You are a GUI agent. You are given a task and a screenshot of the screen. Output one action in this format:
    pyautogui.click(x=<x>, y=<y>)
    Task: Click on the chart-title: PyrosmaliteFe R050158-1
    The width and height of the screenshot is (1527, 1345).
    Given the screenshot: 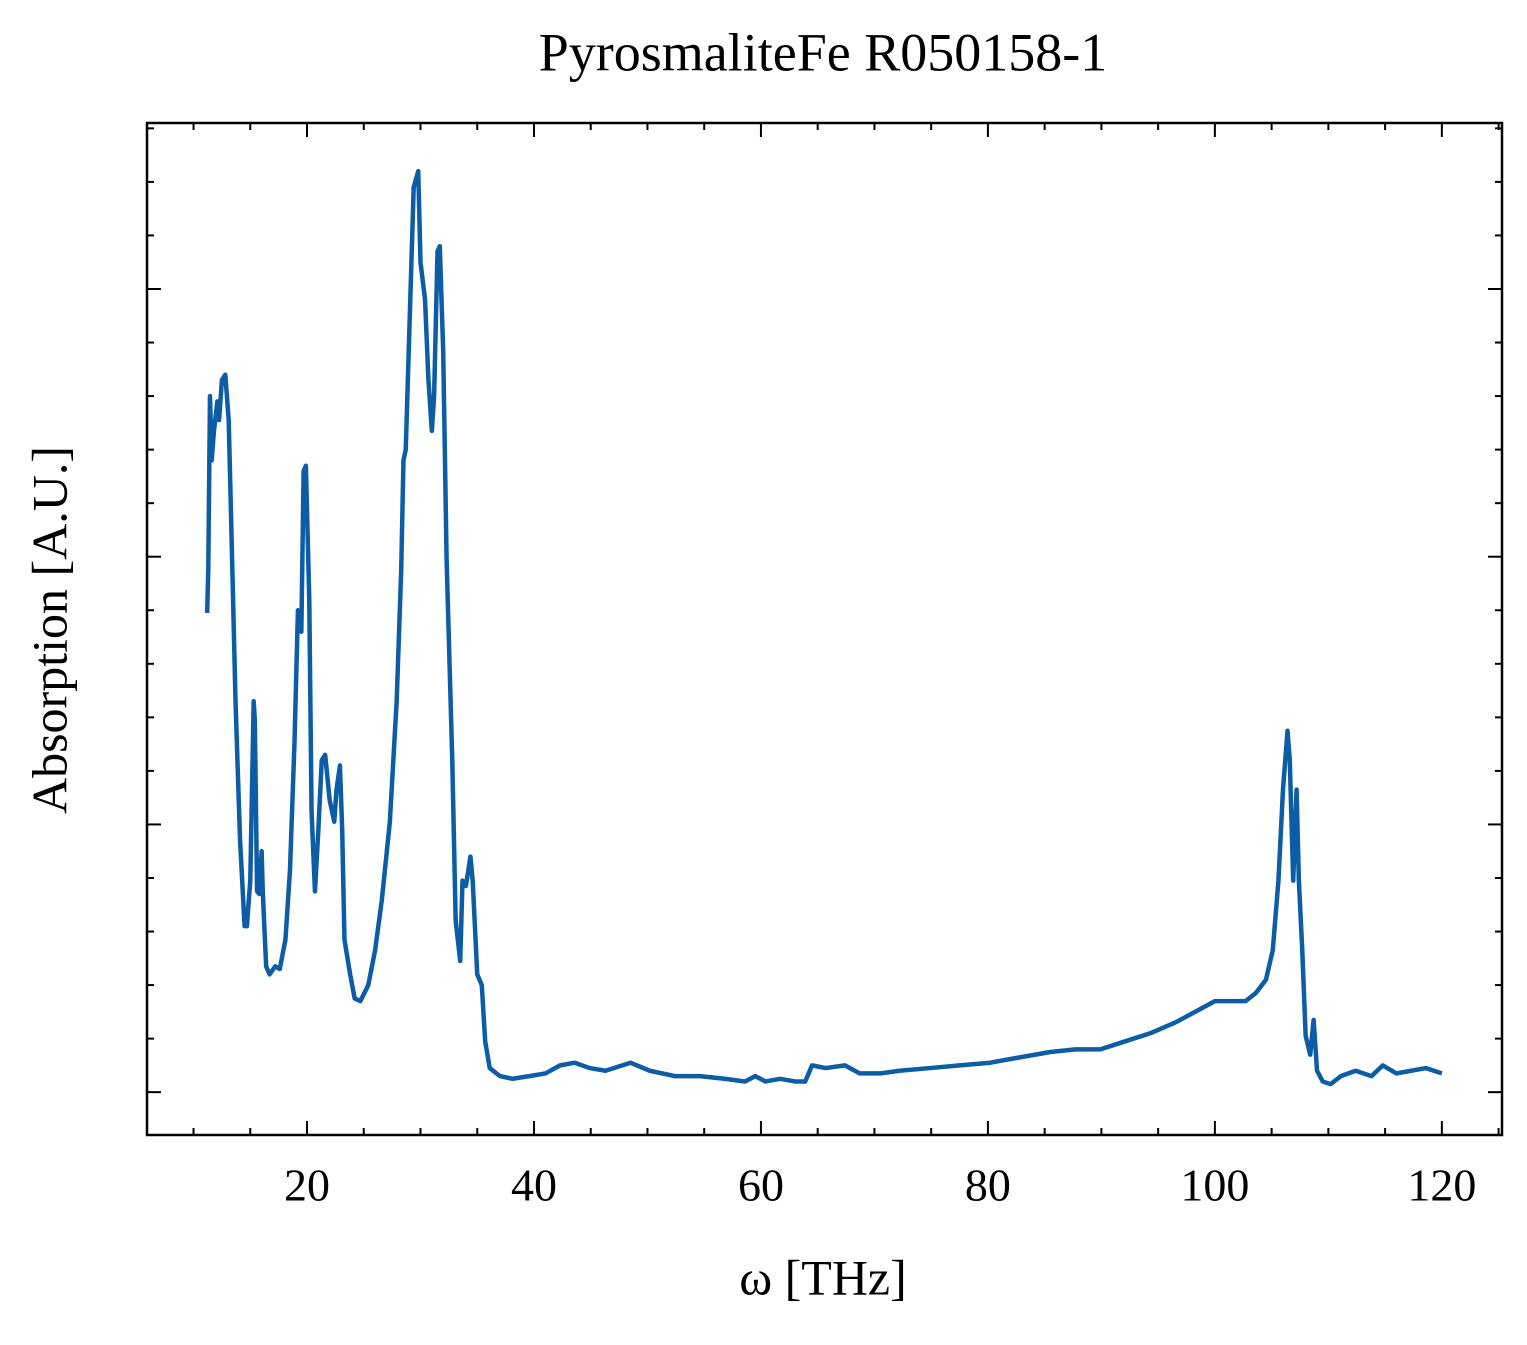 What is the action you would take?
    pyautogui.click(x=823, y=52)
    